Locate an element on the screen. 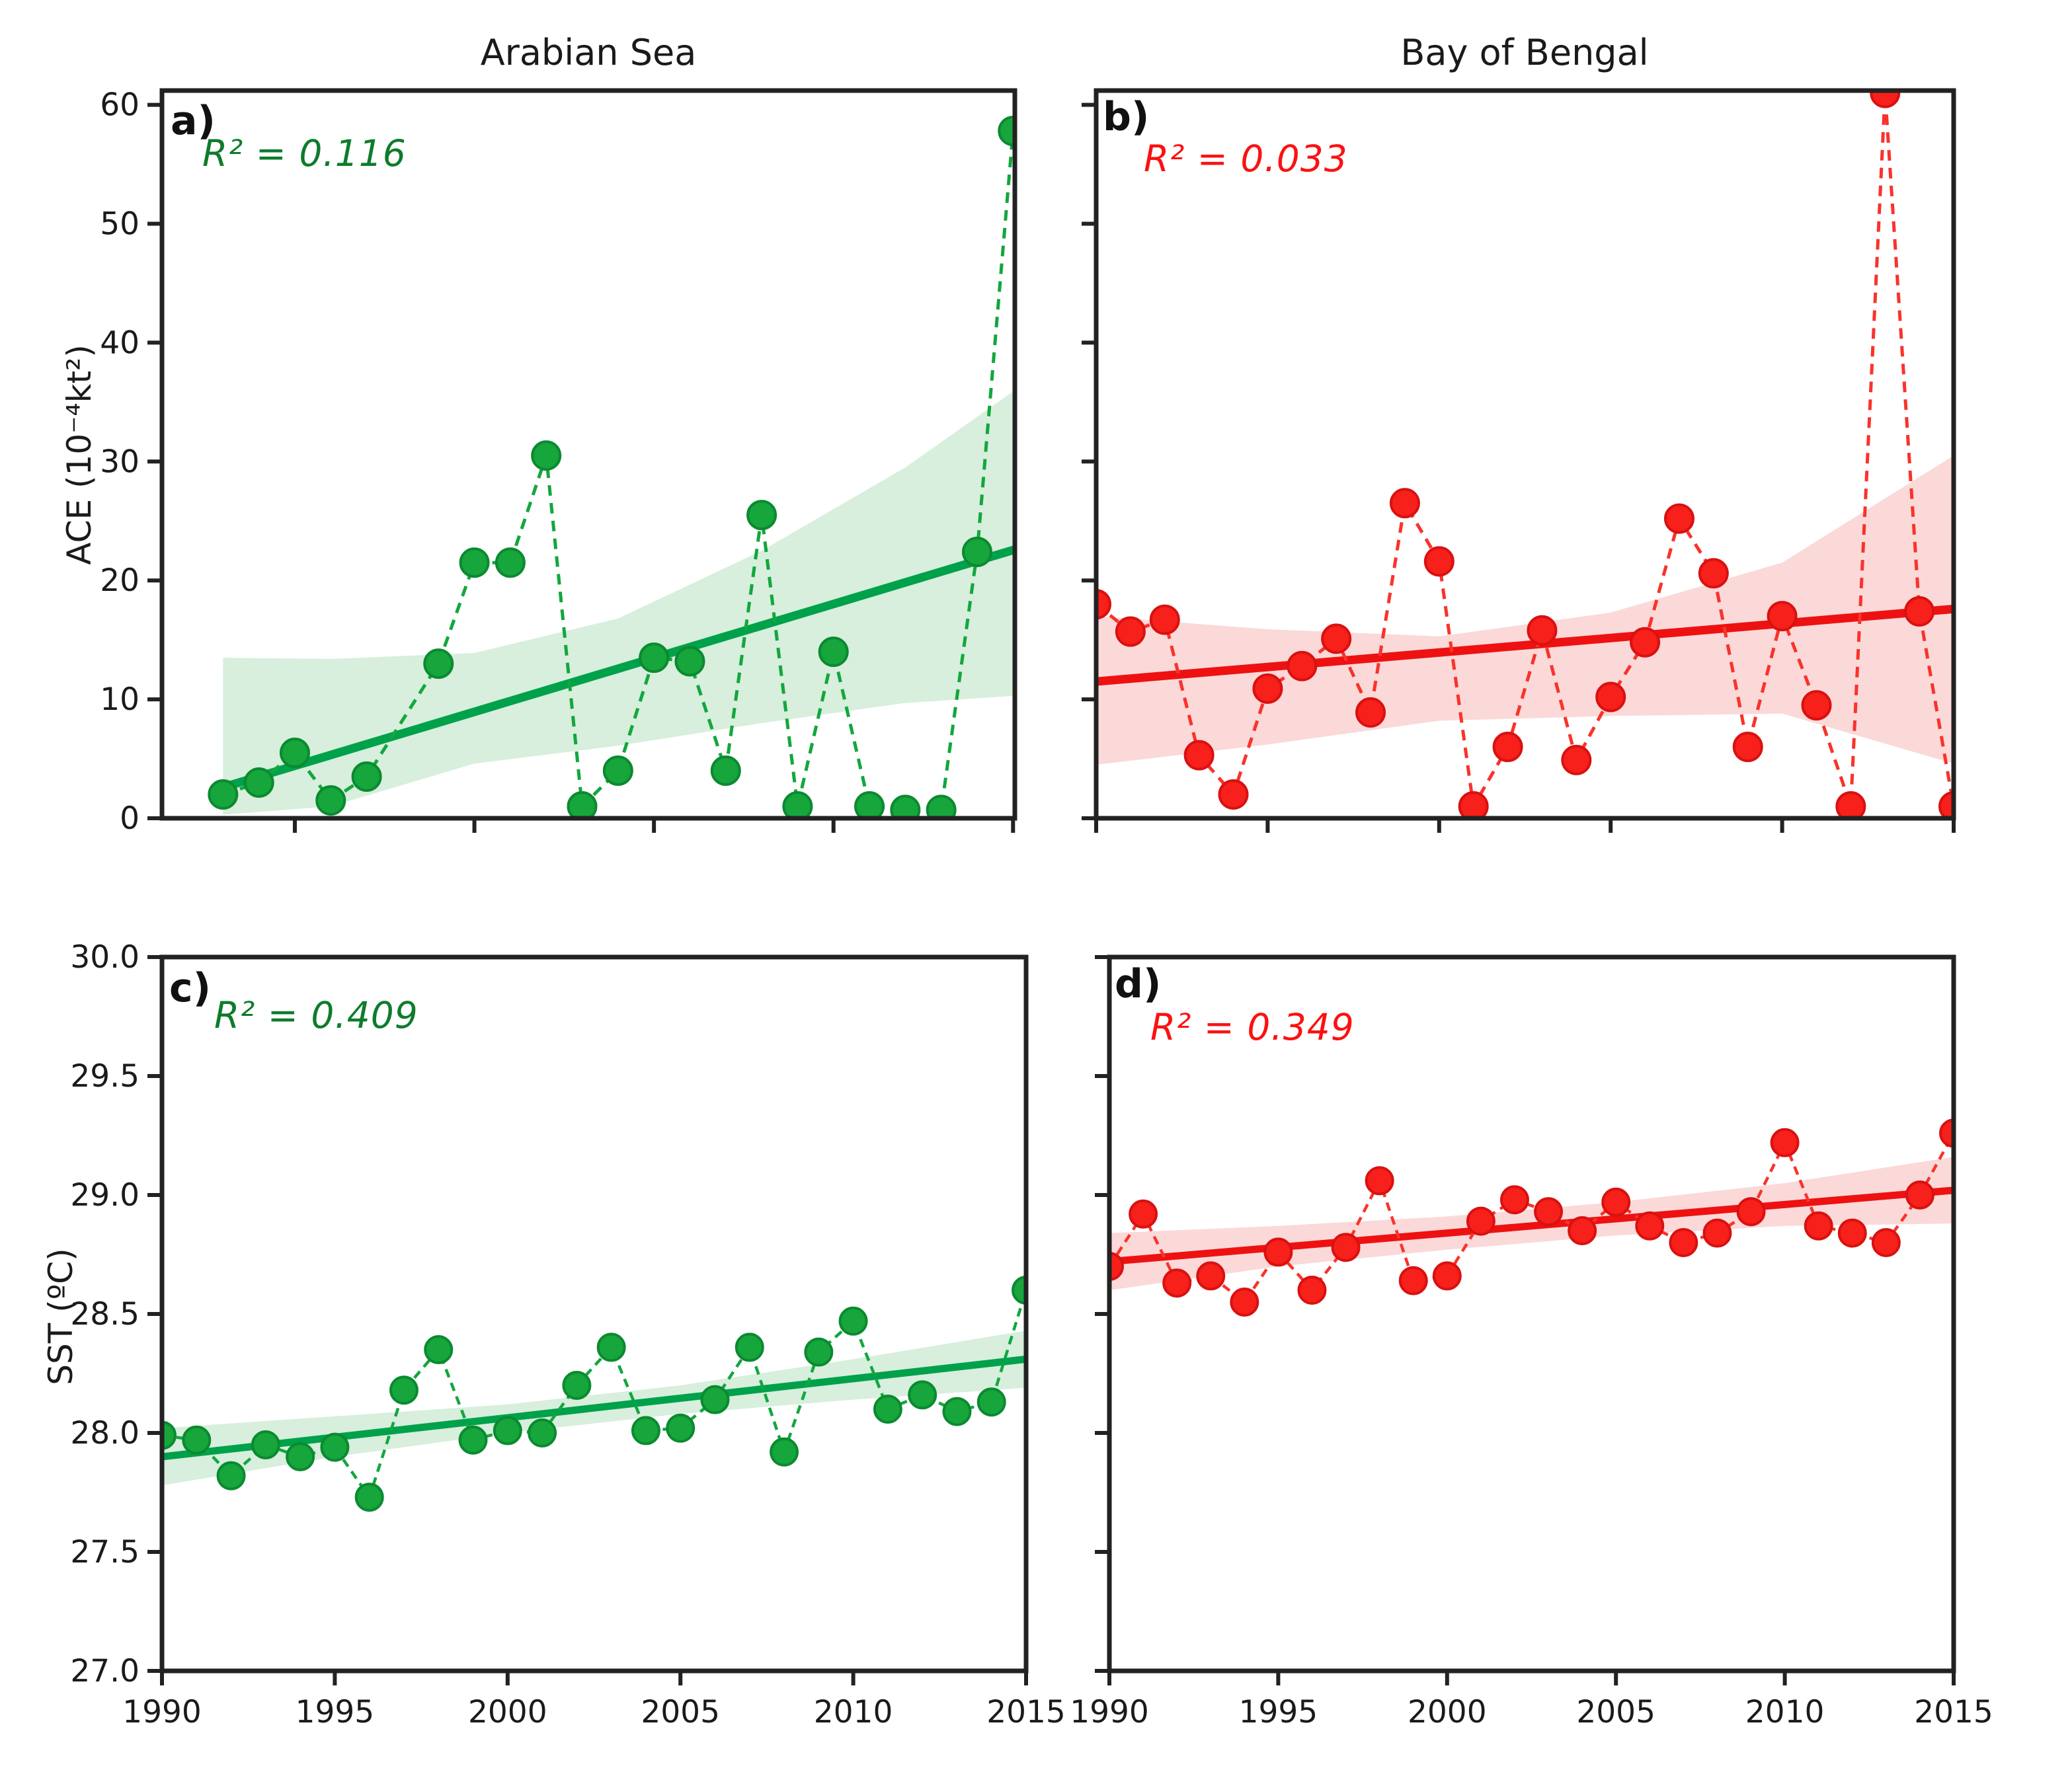  y-tick-label: 30 is located at coordinates (119, 462).